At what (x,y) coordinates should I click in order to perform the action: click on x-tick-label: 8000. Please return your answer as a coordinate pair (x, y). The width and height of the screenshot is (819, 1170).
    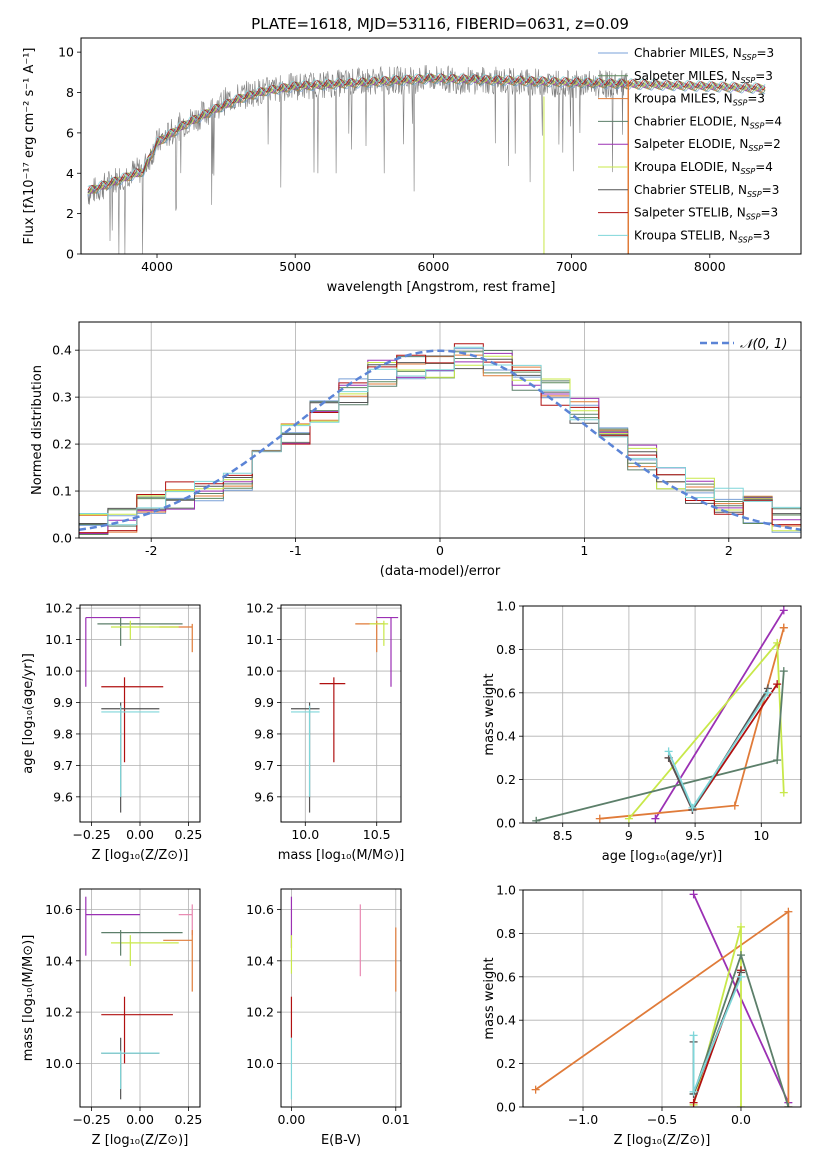
    Looking at the image, I should click on (710, 266).